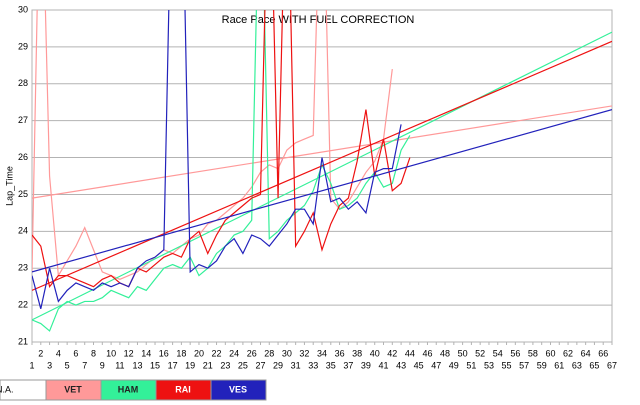 The image size is (640, 405). Describe the element at coordinates (454, 365) in the screenshot. I see `x-tick-label: 49` at that location.